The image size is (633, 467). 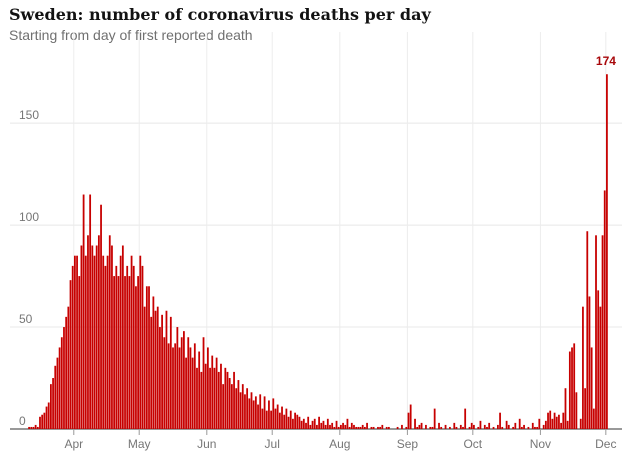 What do you see at coordinates (206, 444) in the screenshot?
I see `x-tick-label: Jun` at bounding box center [206, 444].